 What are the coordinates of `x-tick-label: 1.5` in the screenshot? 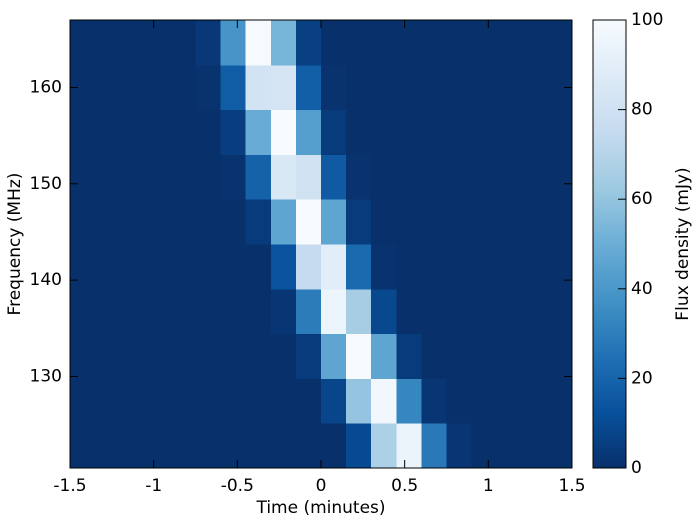 It's located at (571, 486).